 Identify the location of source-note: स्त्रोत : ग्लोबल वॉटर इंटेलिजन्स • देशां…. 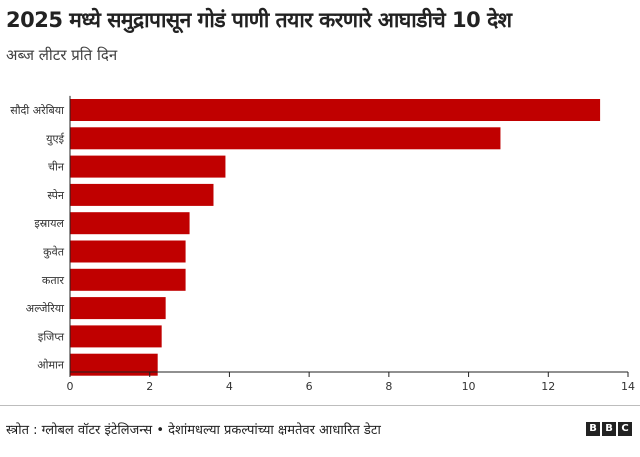
(193, 430).